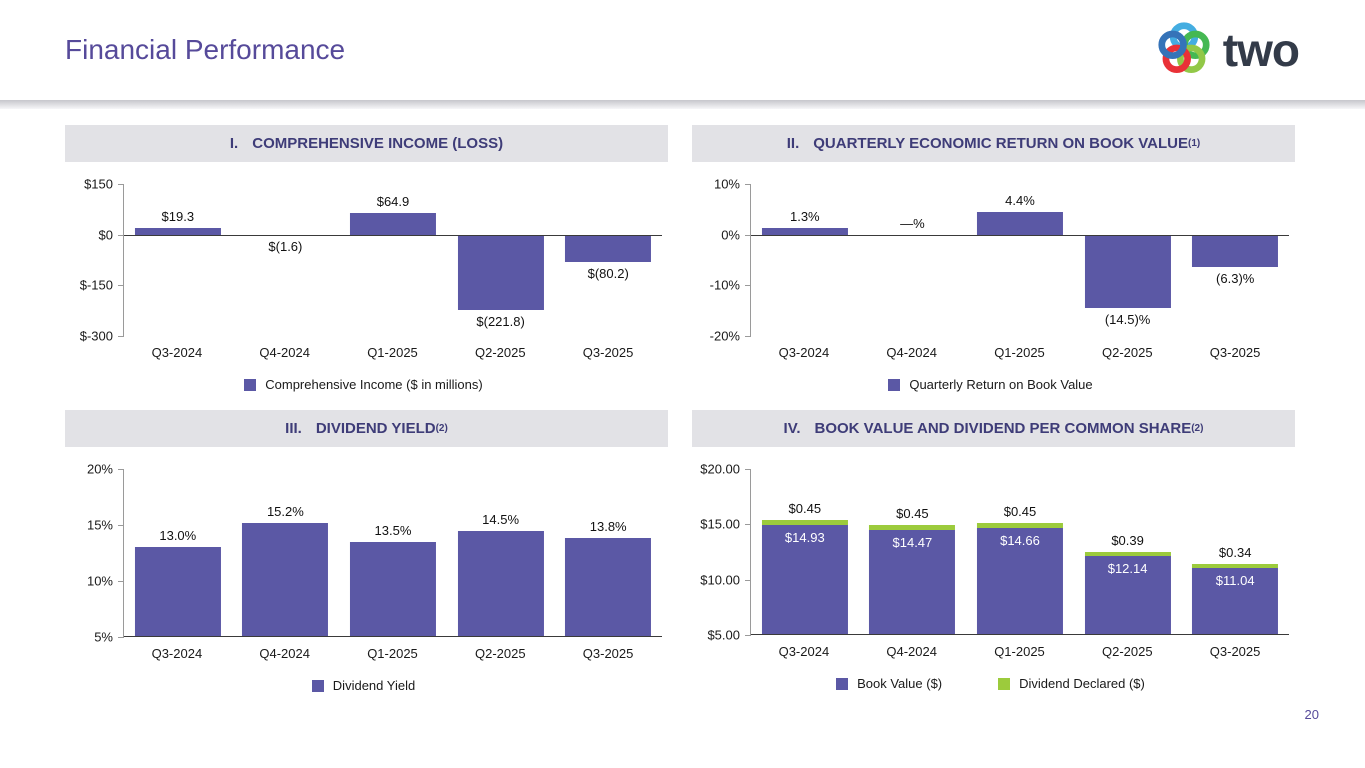 This screenshot has height=768, width=1365. Describe the element at coordinates (178, 553) in the screenshot. I see `bar-group: 13.0%` at that location.